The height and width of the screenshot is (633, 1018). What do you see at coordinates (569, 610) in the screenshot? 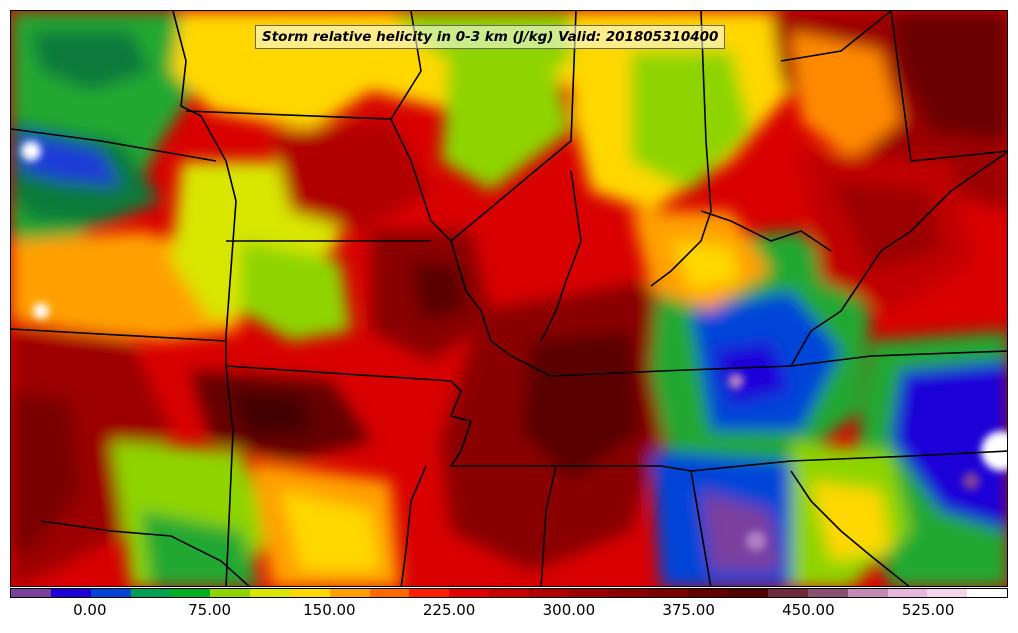
I see `colorbar-tick-label: 300.00` at bounding box center [569, 610].